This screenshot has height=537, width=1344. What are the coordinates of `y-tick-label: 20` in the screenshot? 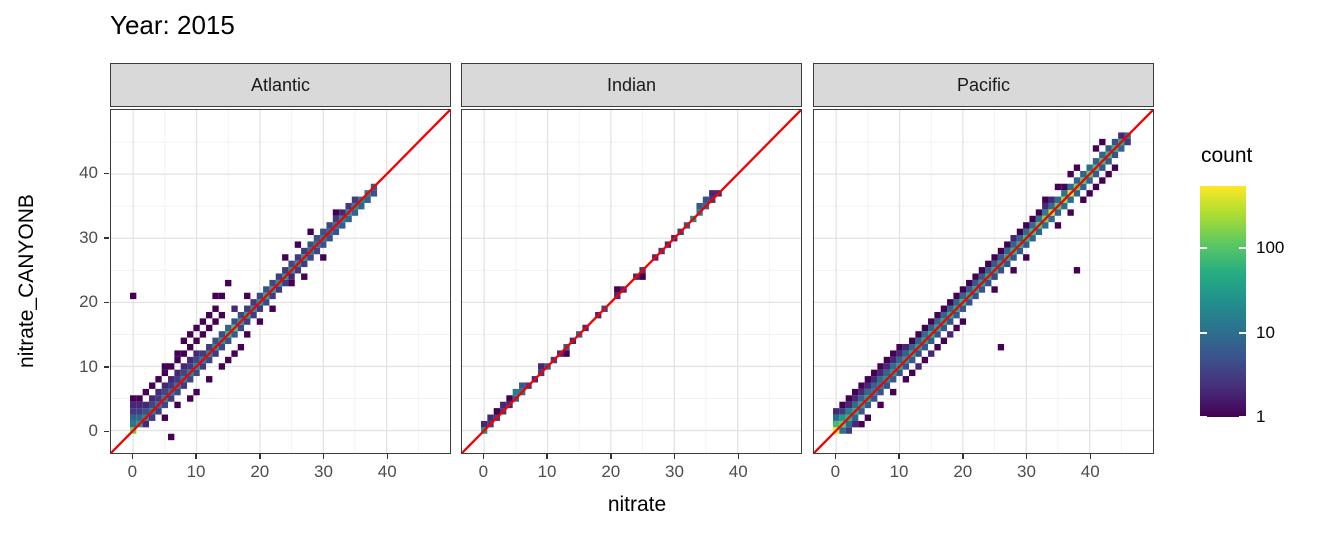 It's located at (88, 302).